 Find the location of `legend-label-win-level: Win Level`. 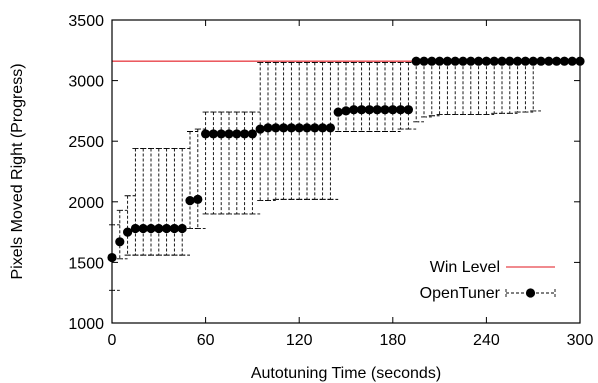

legend-label-win-level: Win Level is located at coordinates (465, 267).